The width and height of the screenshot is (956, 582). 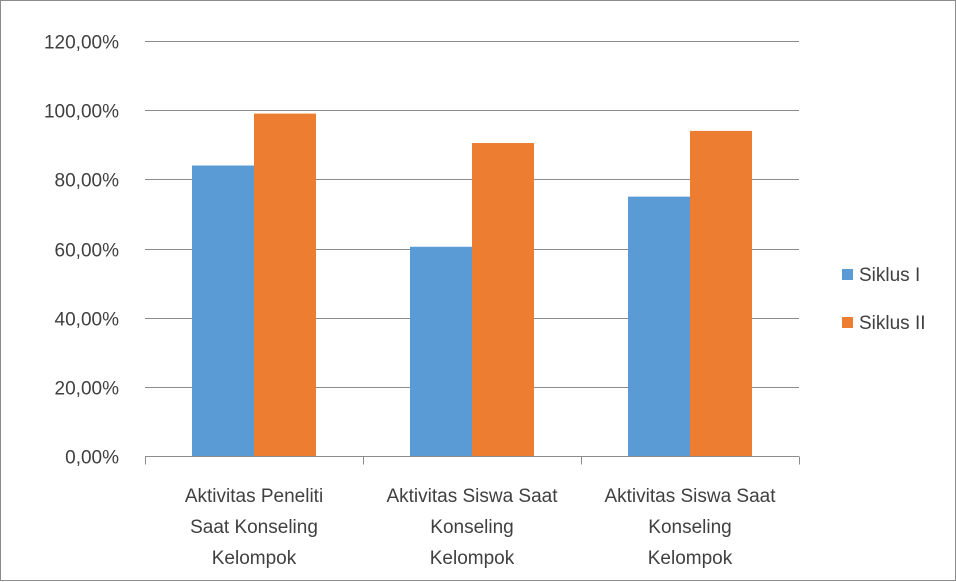 I want to click on y-tick-label: 120,00%, so click(x=81, y=43).